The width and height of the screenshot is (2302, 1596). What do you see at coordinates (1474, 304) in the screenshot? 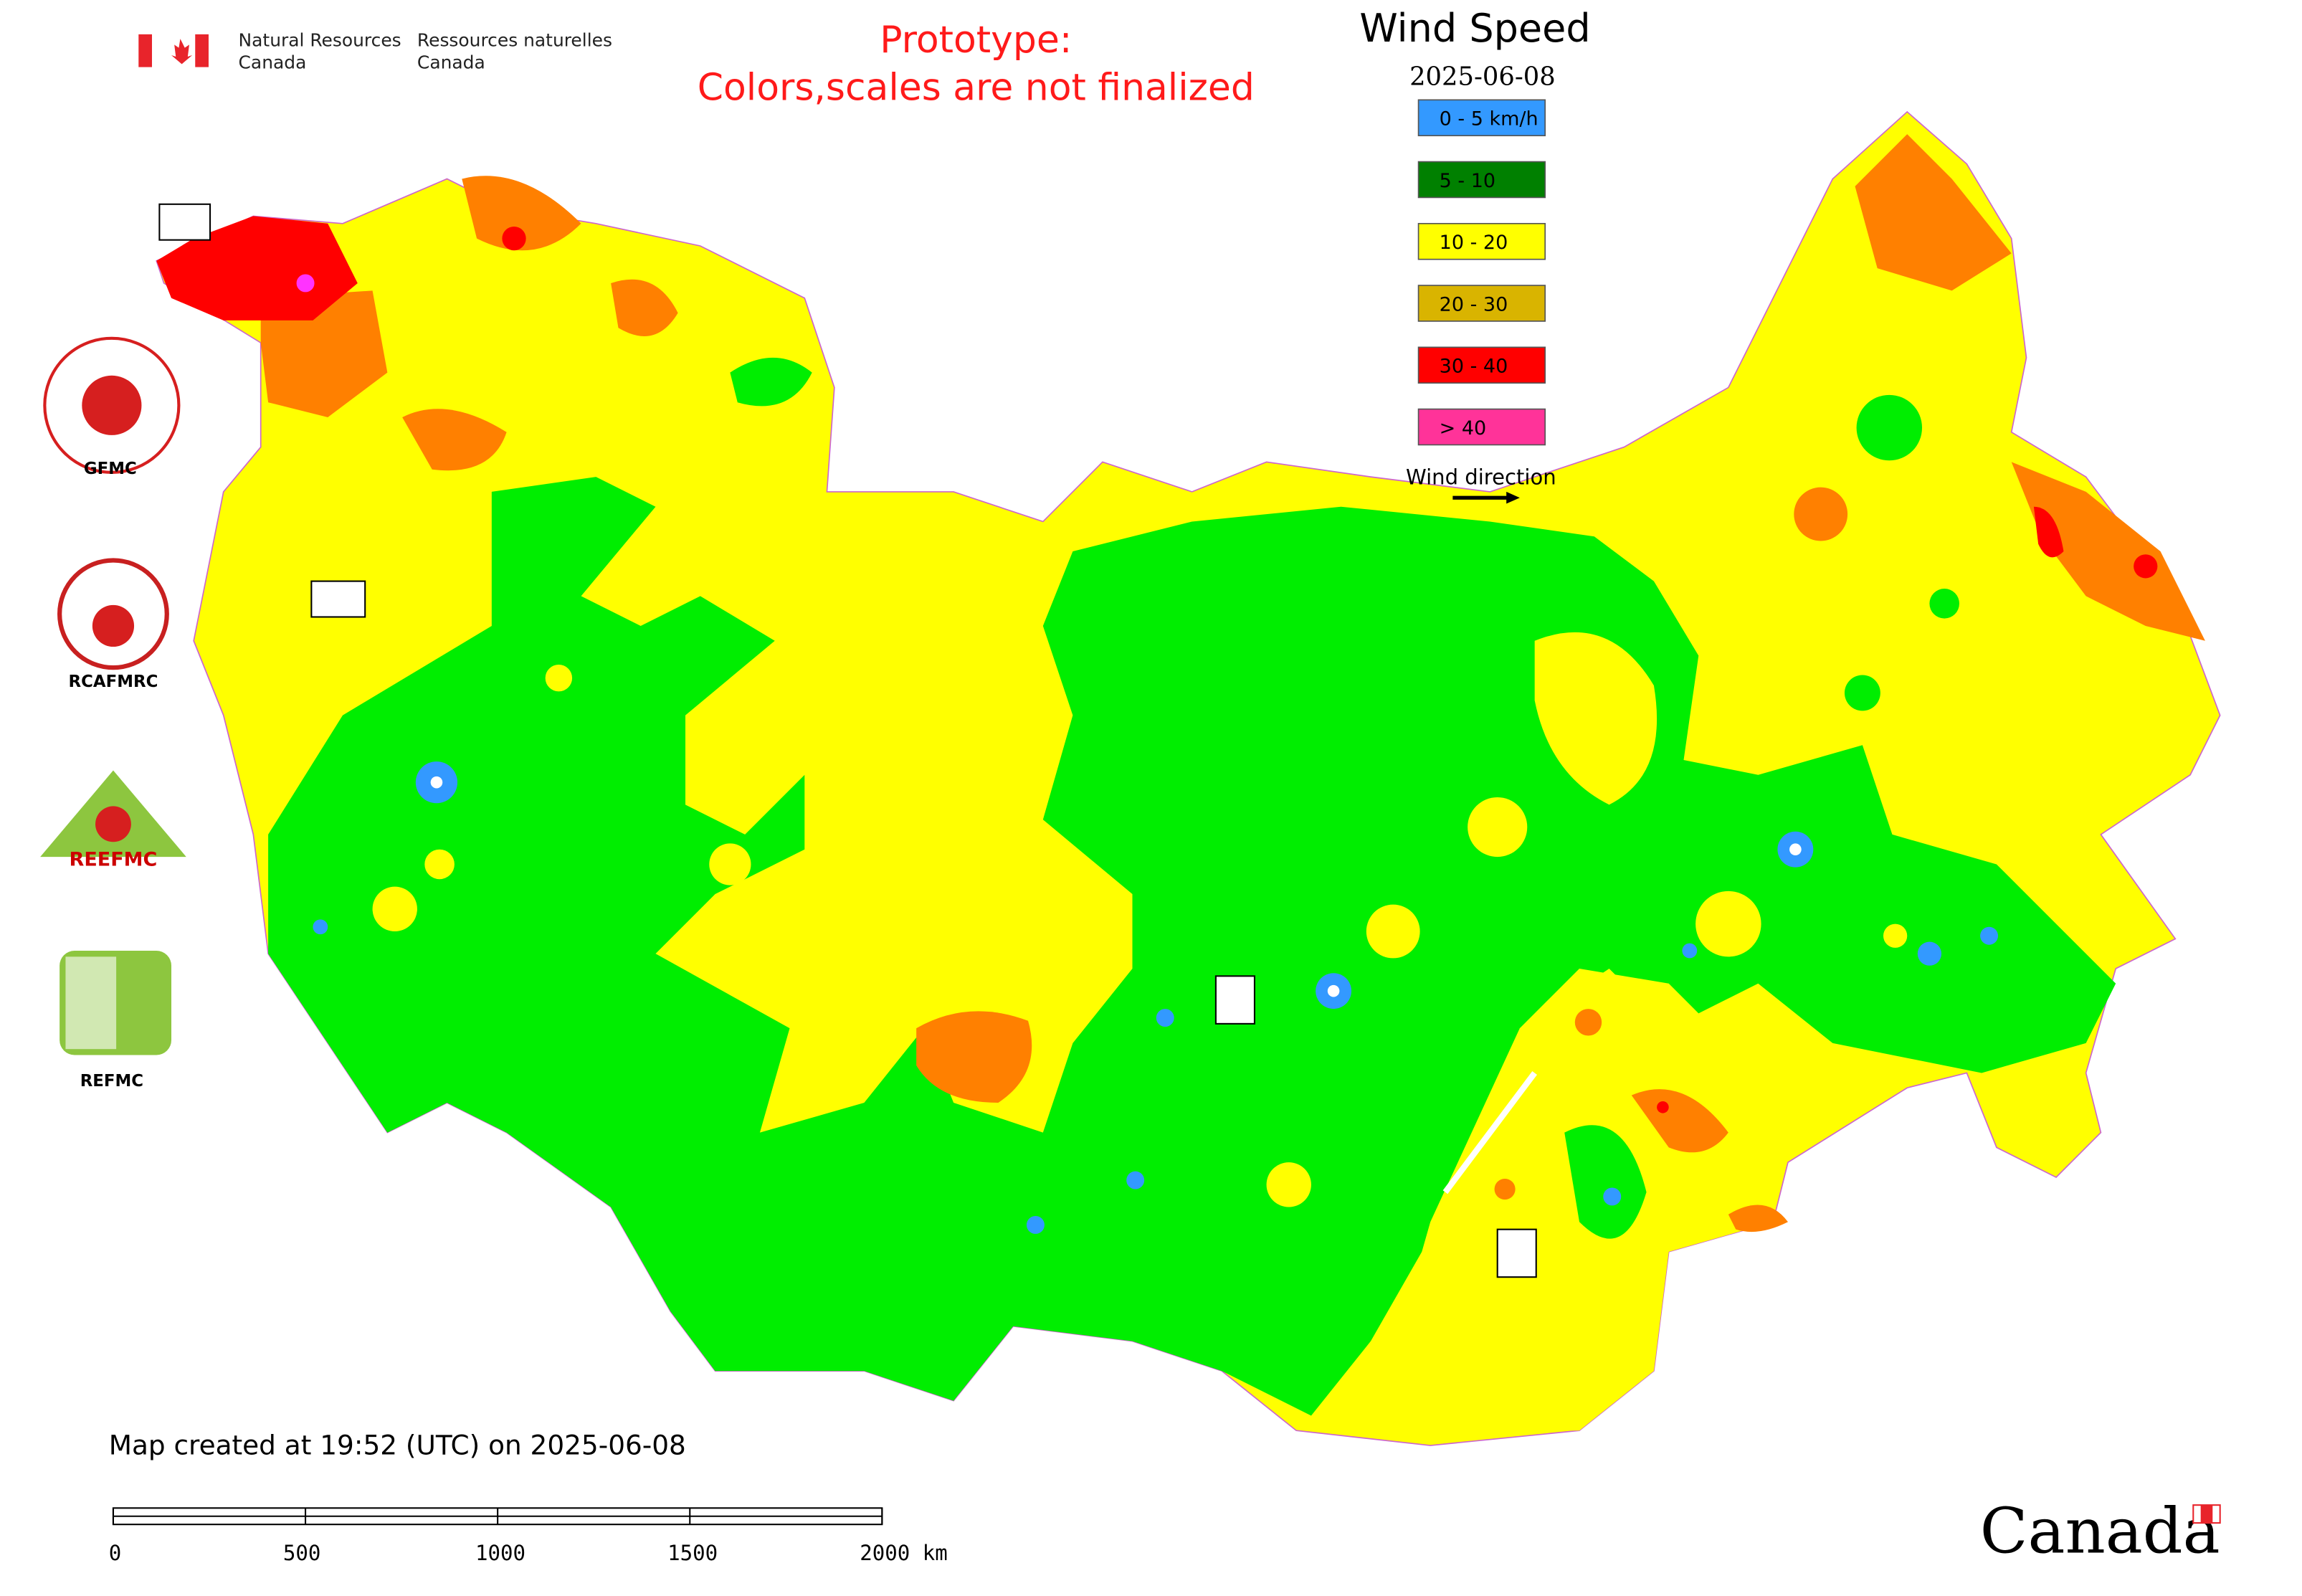
I see `legend-label: 20 - 30` at bounding box center [1474, 304].